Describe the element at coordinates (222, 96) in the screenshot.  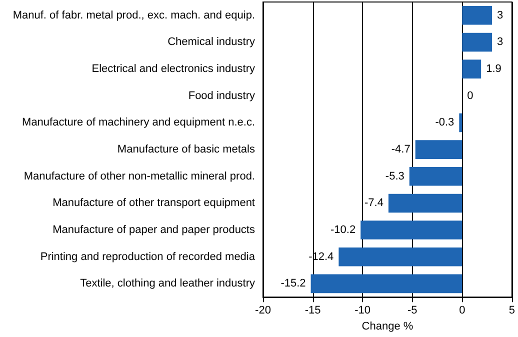
I see `y-tick-label: Food industry` at that location.